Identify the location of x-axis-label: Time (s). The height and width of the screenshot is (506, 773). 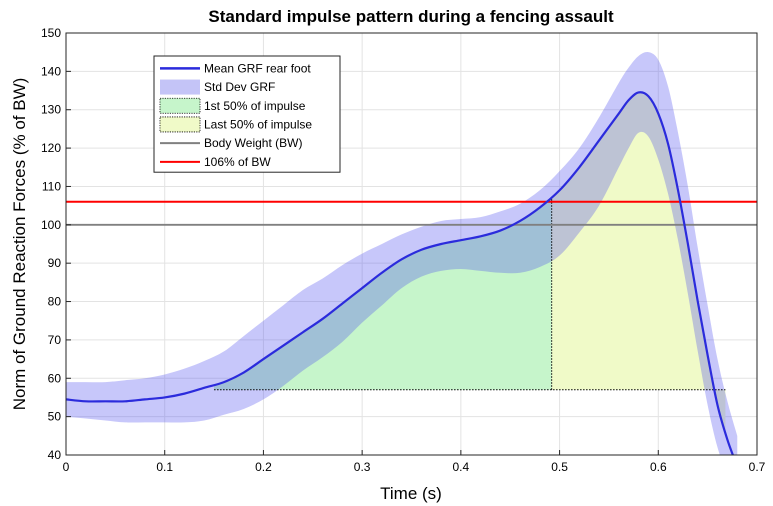
(411, 493).